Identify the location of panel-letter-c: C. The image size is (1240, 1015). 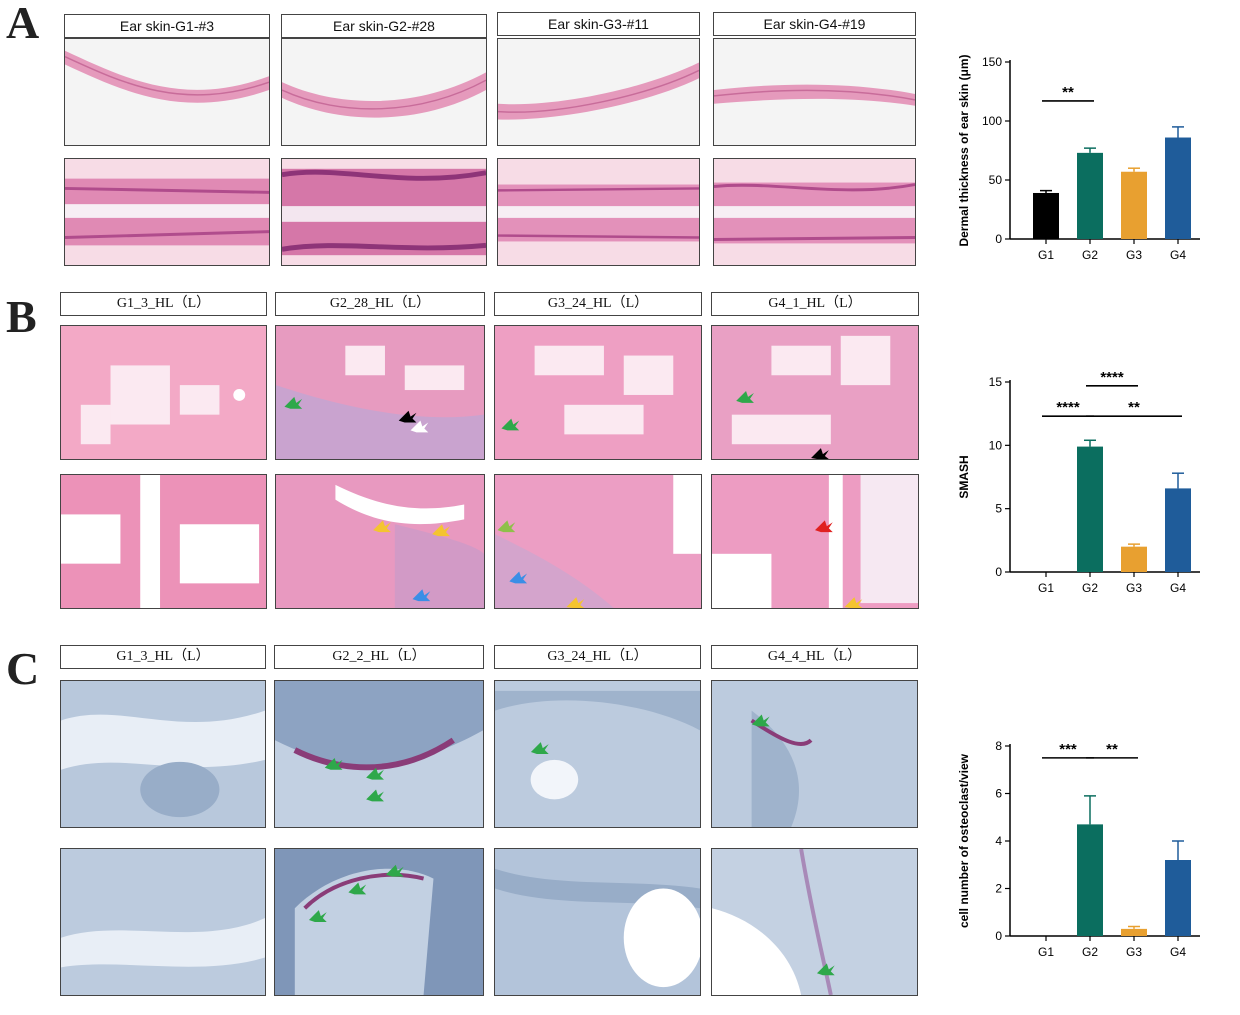
(23, 668).